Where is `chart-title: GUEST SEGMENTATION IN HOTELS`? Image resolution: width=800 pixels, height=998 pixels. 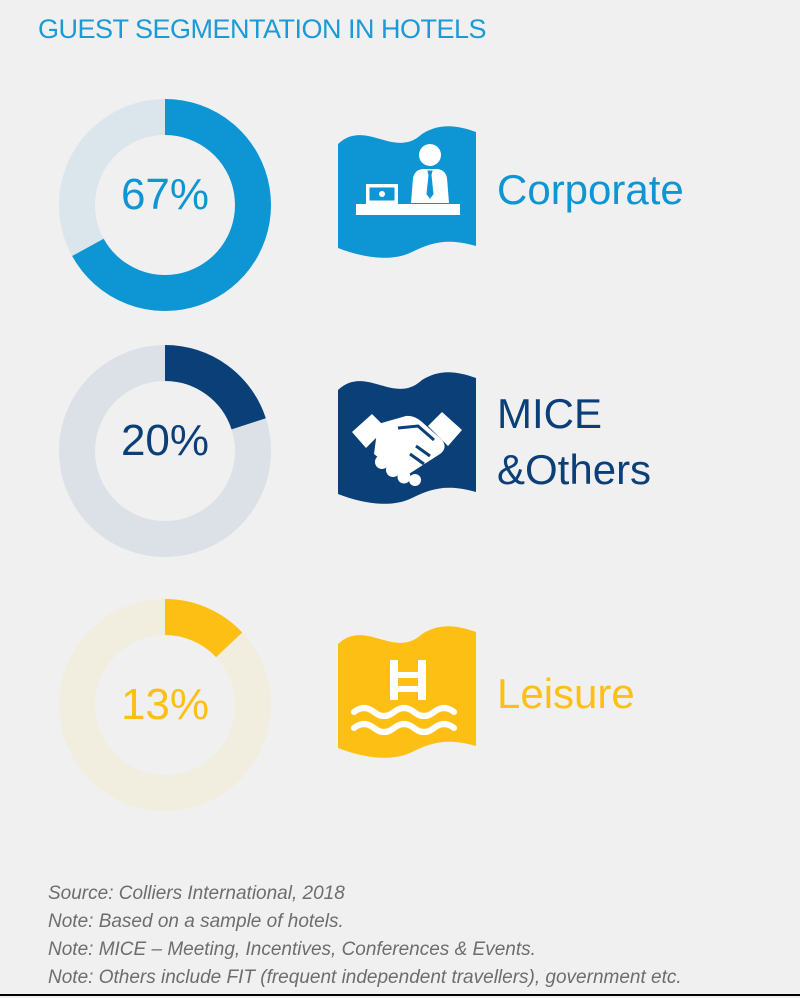
chart-title: GUEST SEGMENTATION IN HOTELS is located at coordinates (262, 29).